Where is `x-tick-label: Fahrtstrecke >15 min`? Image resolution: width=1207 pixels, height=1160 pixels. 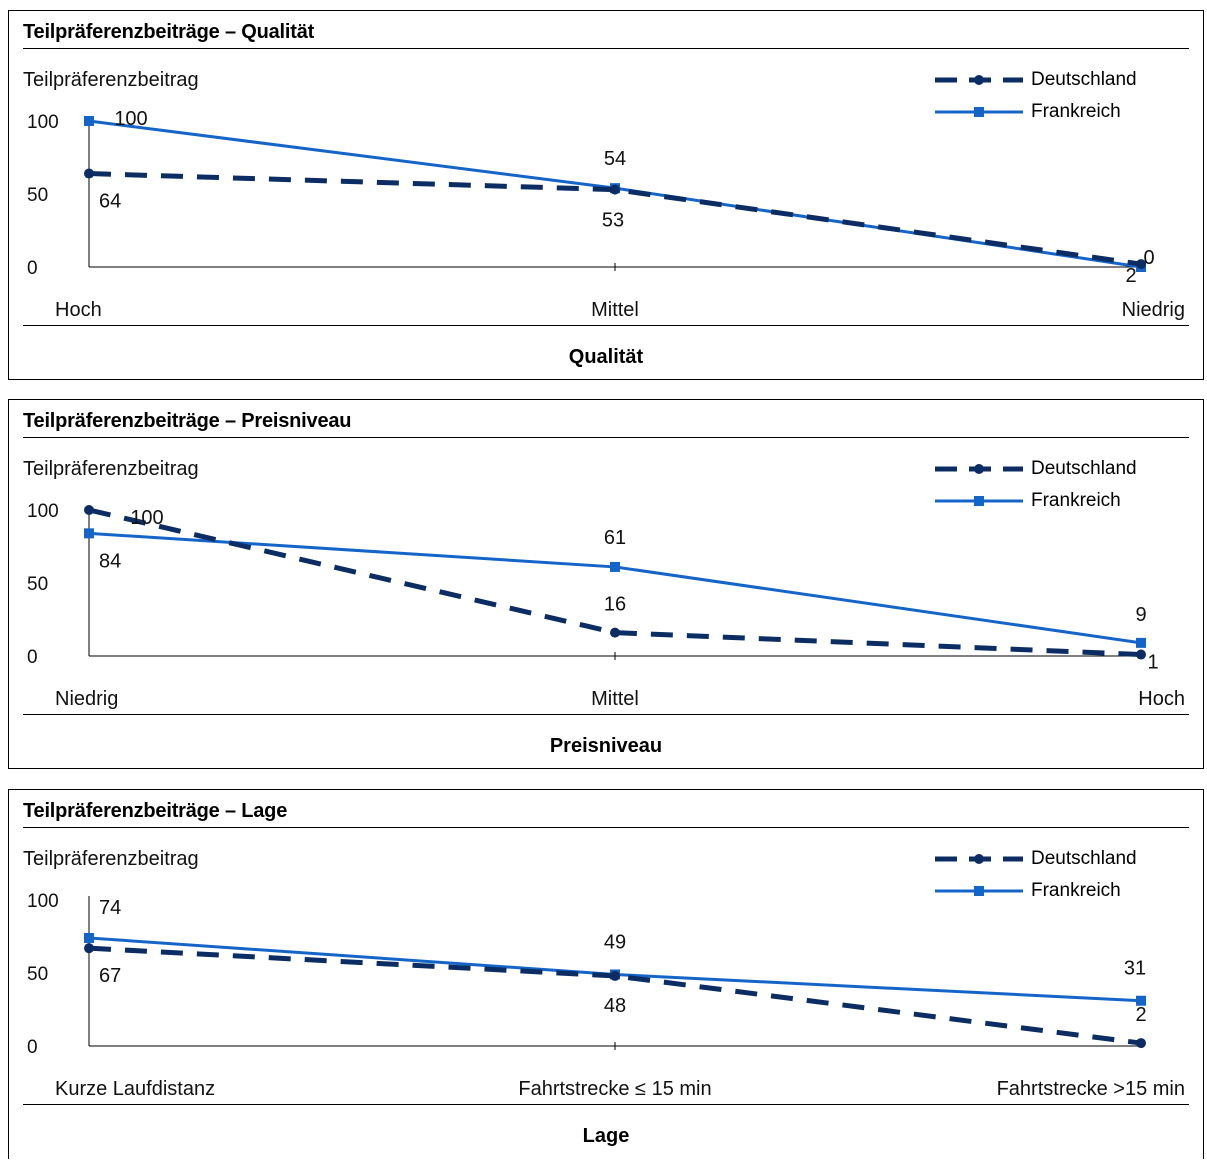
x-tick-label: Fahrtstrecke >15 min is located at coordinates (1091, 1089).